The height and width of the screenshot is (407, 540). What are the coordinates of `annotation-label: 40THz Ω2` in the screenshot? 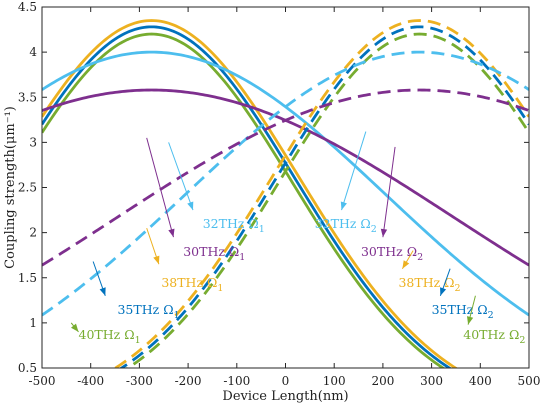 It's located at (494, 336).